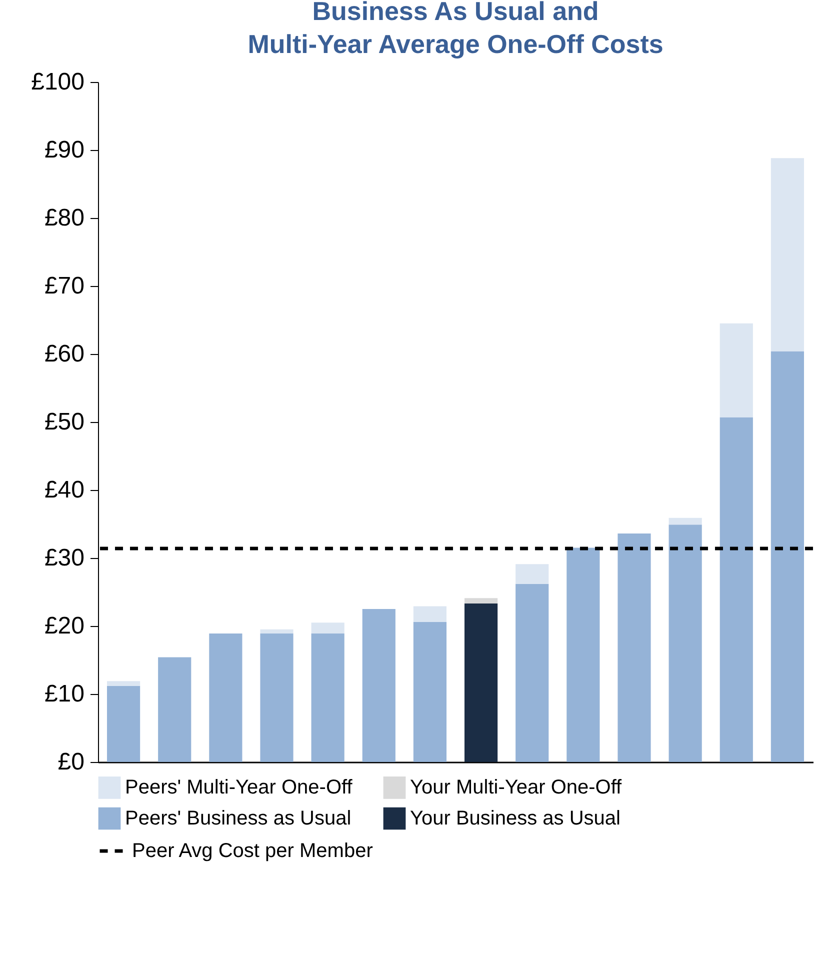 The image size is (825, 976). What do you see at coordinates (57, 82) in the screenshot?
I see `y-tick-label: £100` at bounding box center [57, 82].